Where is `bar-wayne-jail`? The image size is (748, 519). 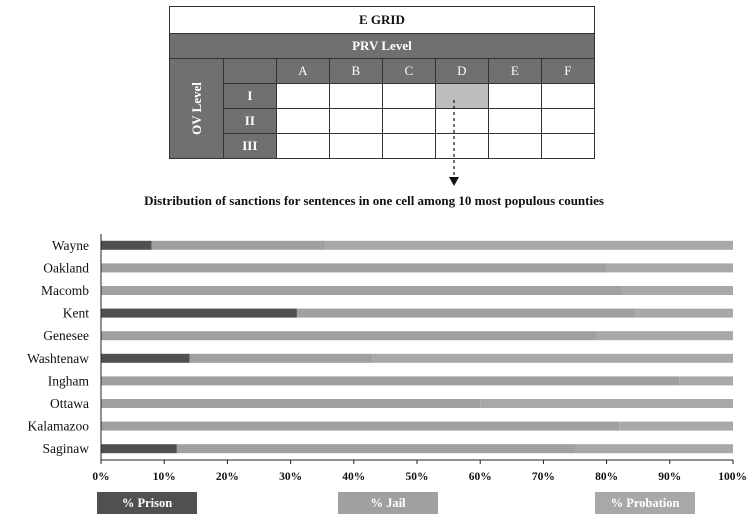
bar-wayne-jail is located at coordinates (238, 245).